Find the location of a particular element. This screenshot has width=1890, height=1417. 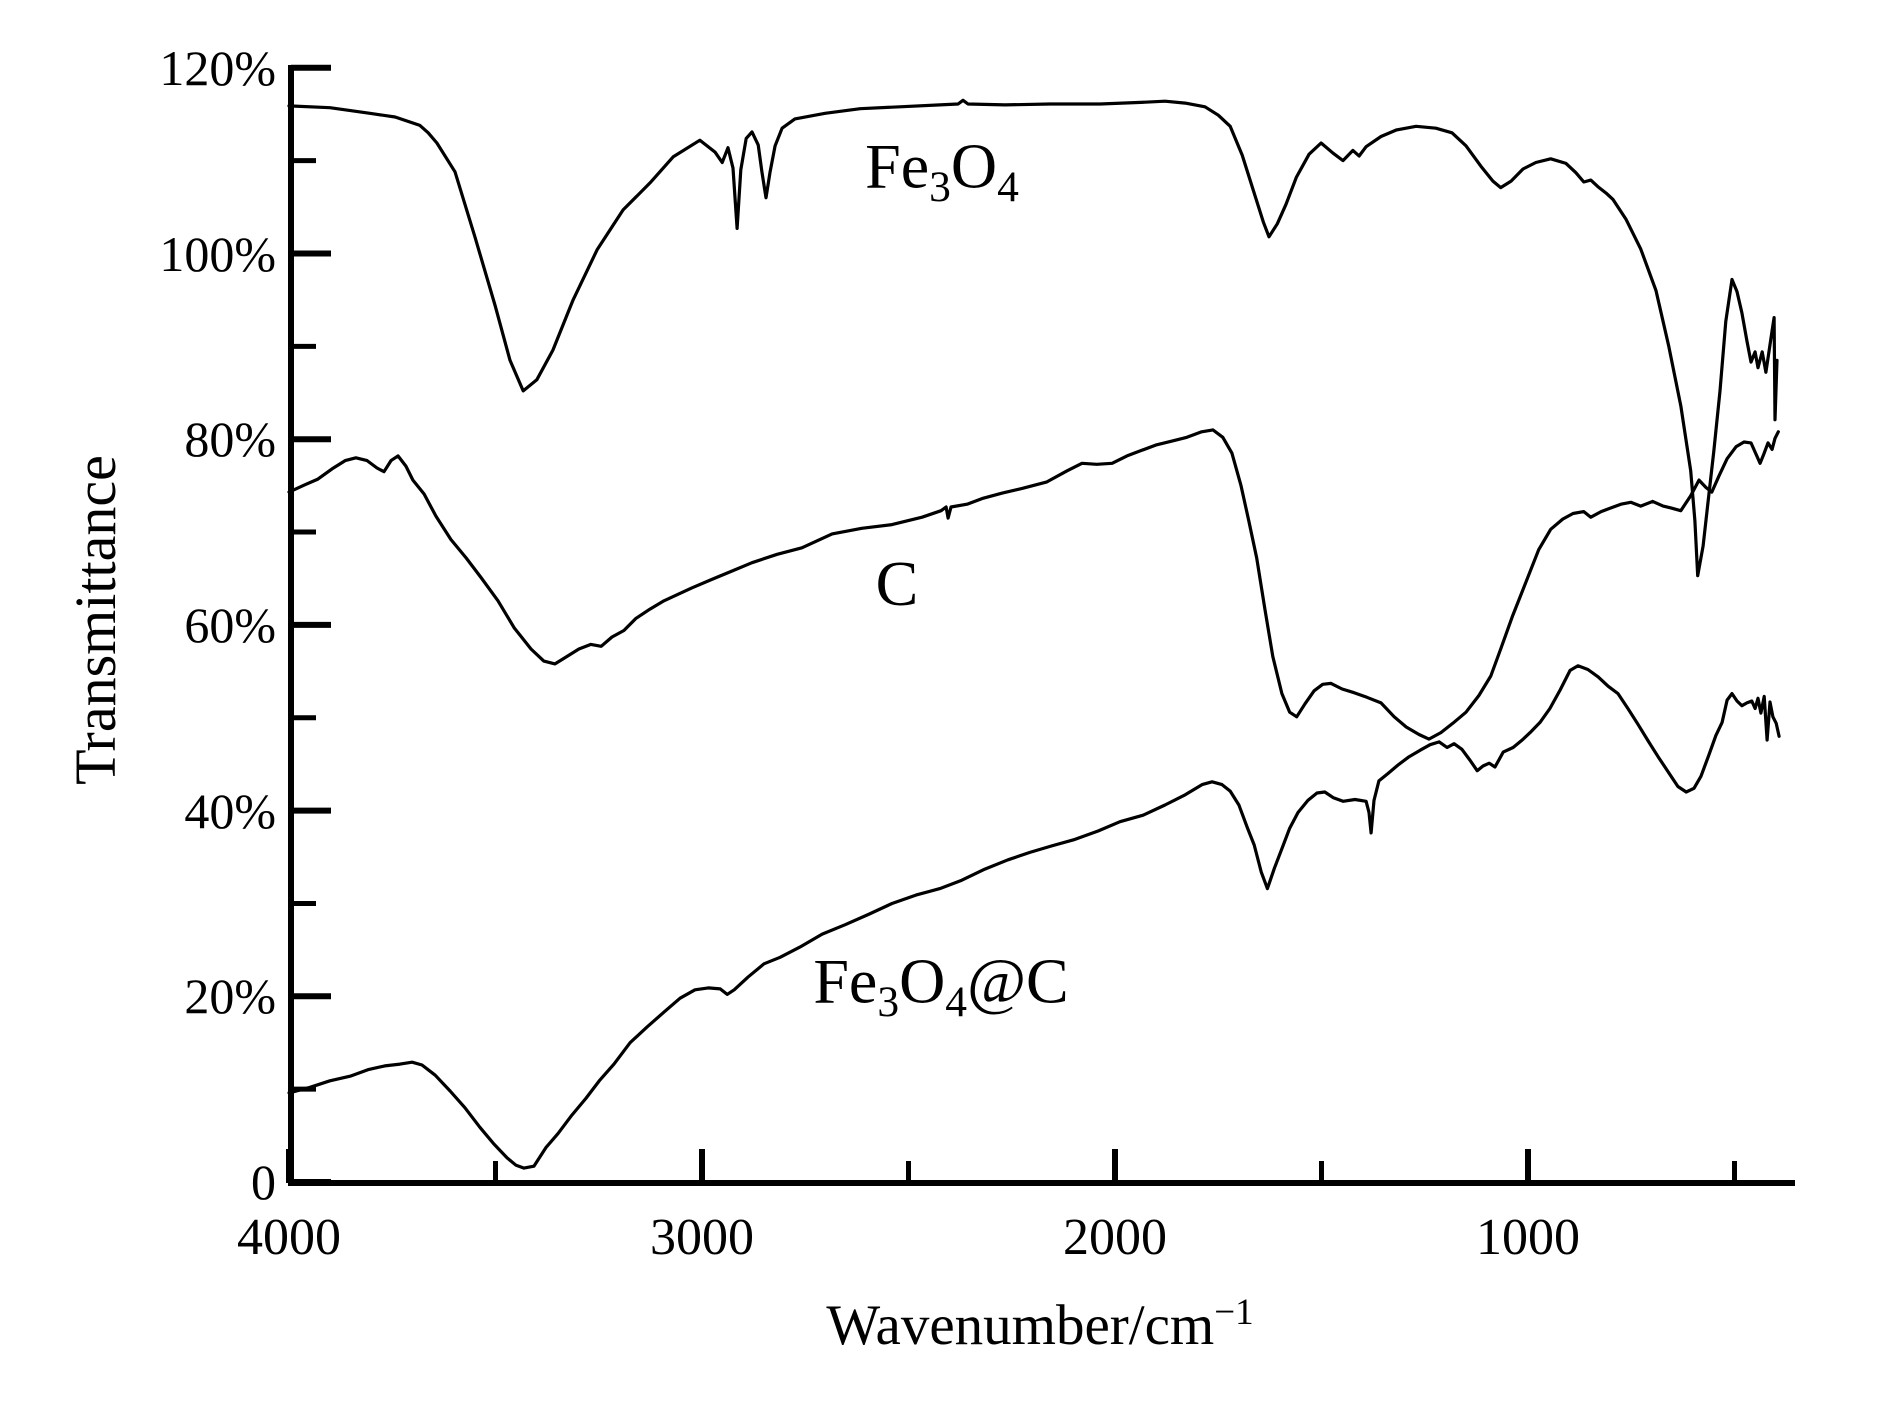

y-axis-title: Transmittance is located at coordinates (95, 620).